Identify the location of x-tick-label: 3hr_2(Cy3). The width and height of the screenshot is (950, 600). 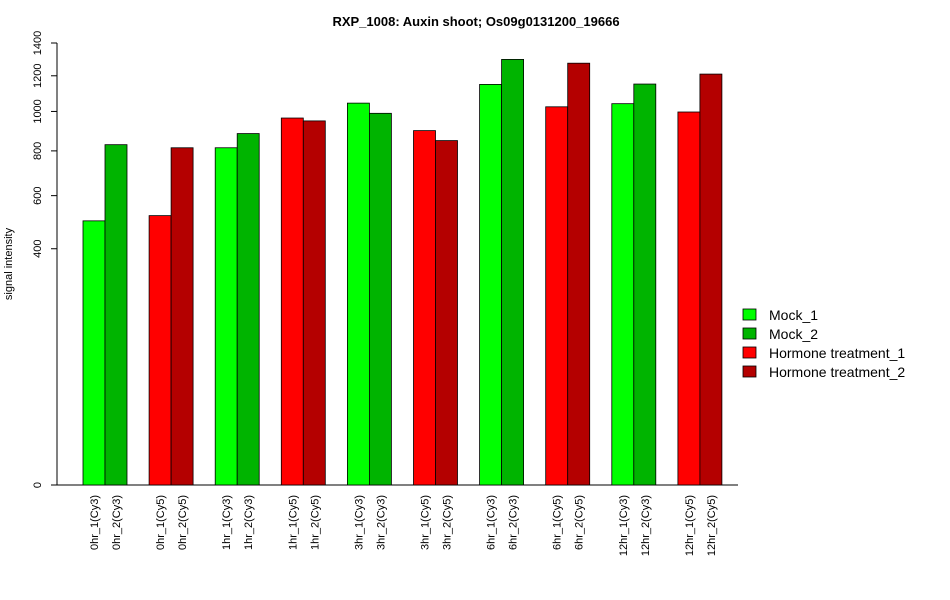
(381, 522).